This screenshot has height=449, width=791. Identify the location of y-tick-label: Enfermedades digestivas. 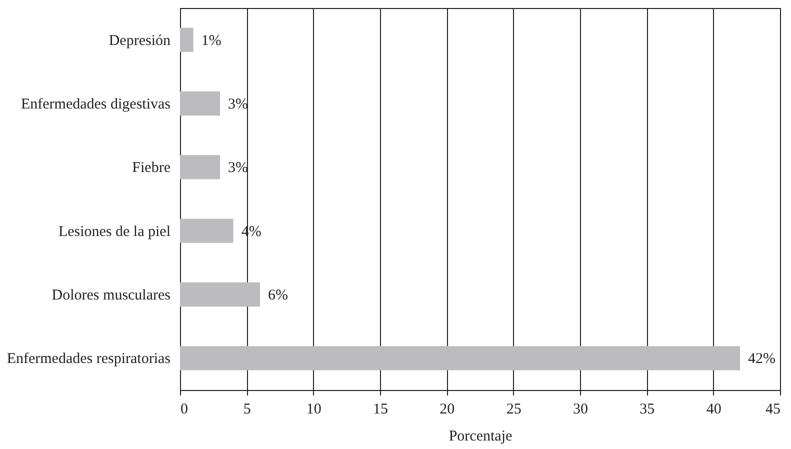
(95, 104).